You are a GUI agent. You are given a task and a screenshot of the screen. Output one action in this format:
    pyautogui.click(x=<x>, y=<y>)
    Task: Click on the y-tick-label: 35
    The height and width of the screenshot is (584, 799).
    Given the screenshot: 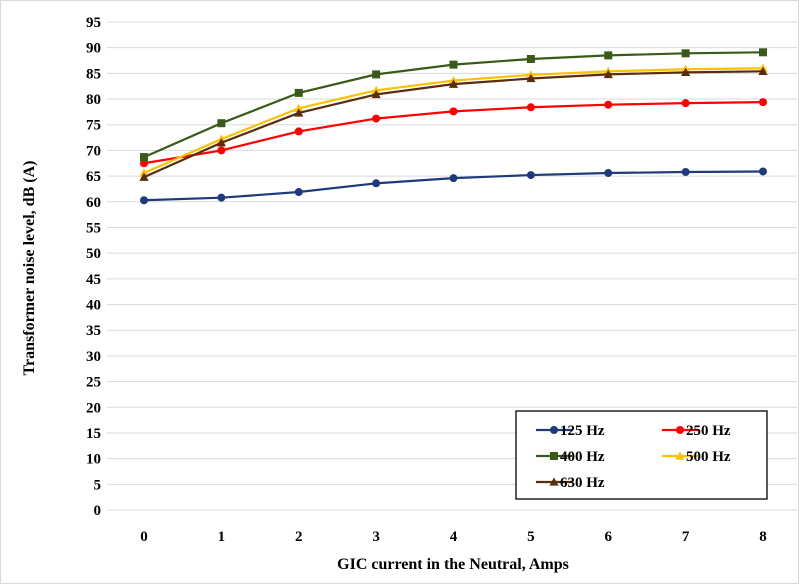 What is the action you would take?
    pyautogui.click(x=93, y=331)
    